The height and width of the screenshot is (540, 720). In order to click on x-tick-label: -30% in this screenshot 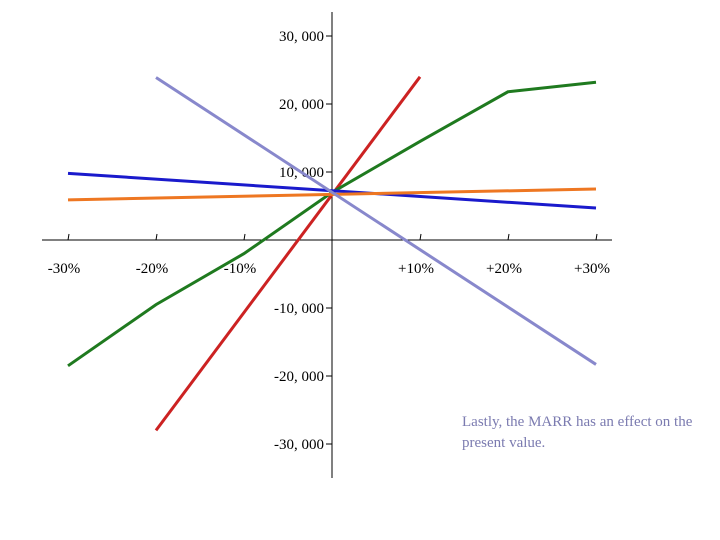, I will do `click(64, 269)`.